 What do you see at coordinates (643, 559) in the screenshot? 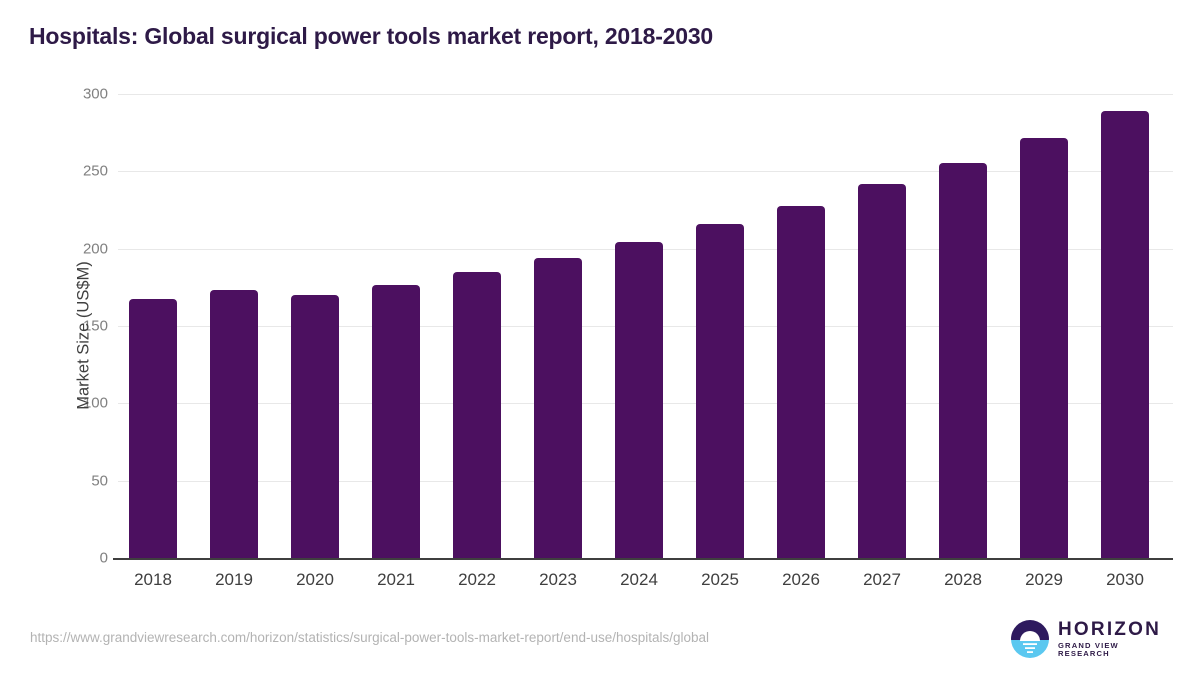
I see `x-axis-line` at bounding box center [643, 559].